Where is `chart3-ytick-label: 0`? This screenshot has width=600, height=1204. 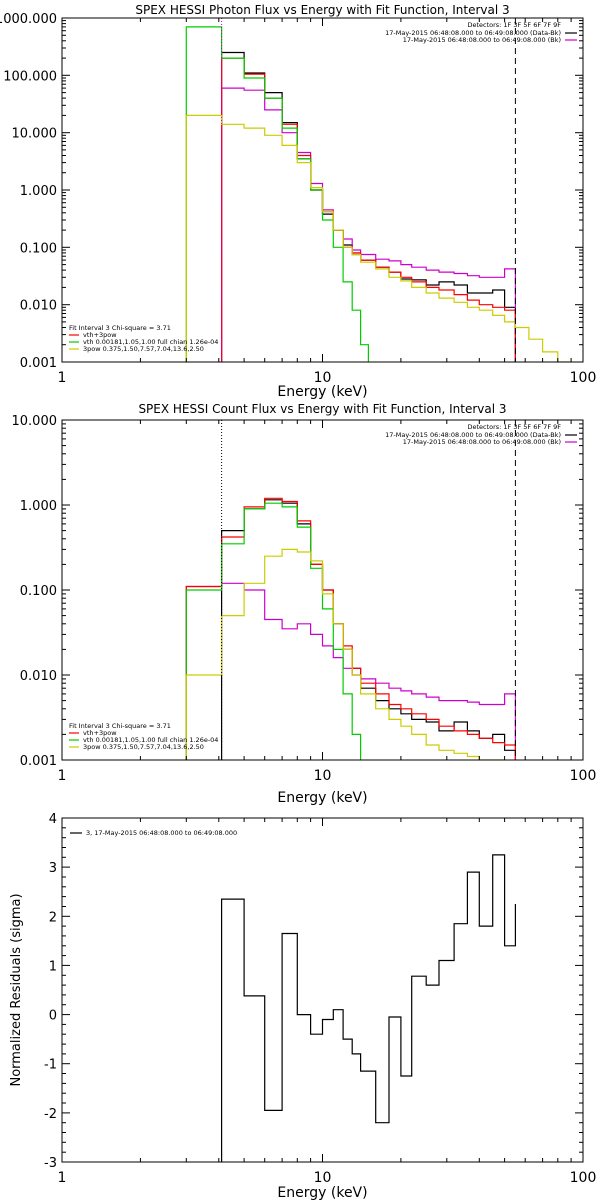
chart3-ytick-label: 0 is located at coordinates (53, 1016).